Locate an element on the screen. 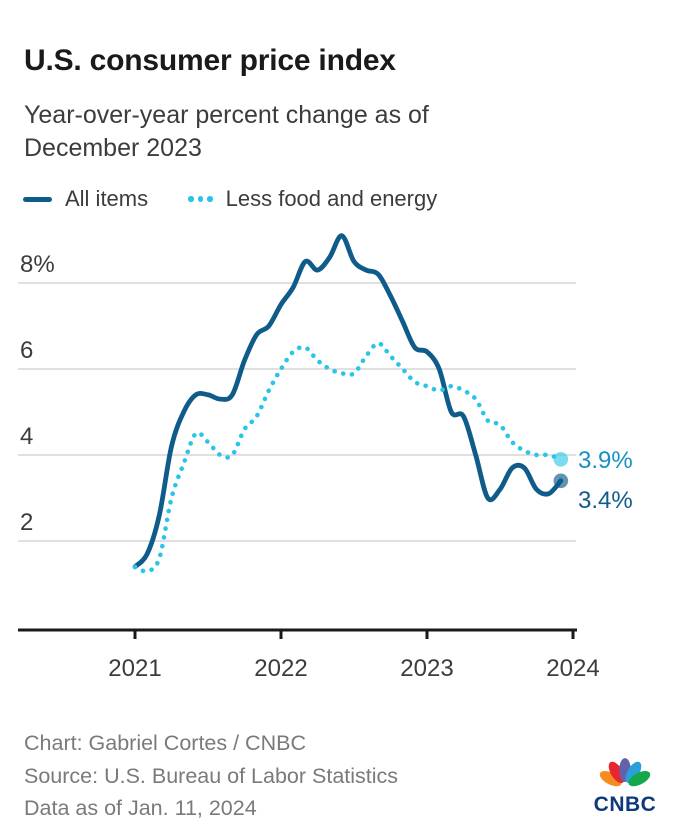  end-value-label-less-food-energy: 3.9% is located at coordinates (605, 460).